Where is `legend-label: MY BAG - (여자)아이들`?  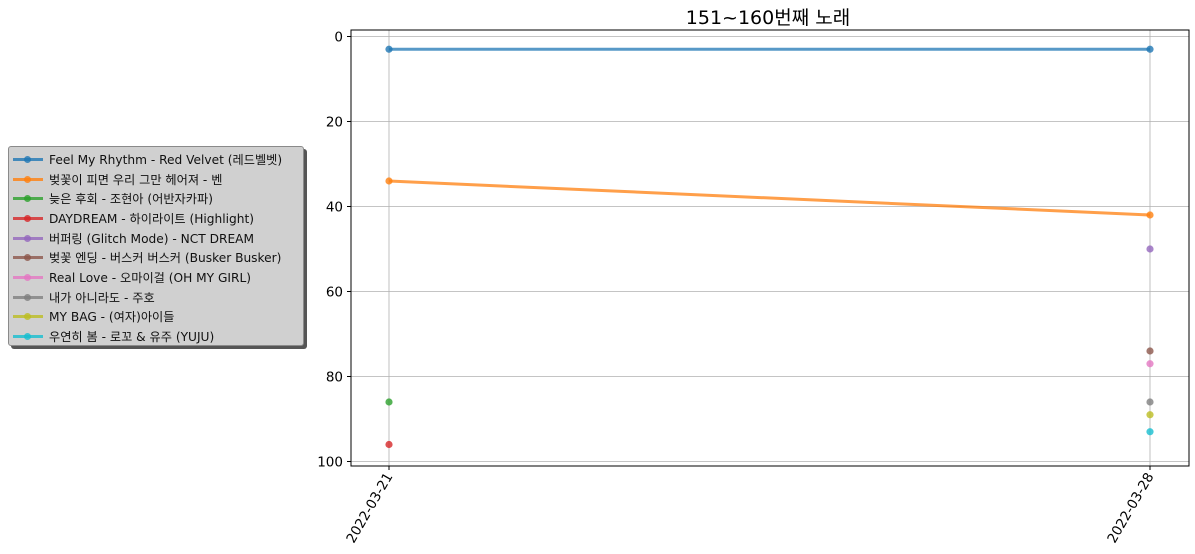
legend-label: MY BAG - (여자)아이들 is located at coordinates (112, 317).